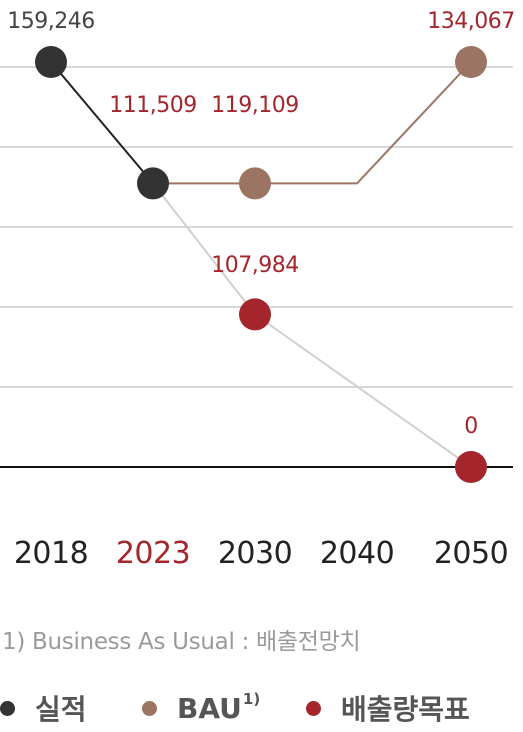  I want to click on point-2030-bau-marker, so click(255, 183).